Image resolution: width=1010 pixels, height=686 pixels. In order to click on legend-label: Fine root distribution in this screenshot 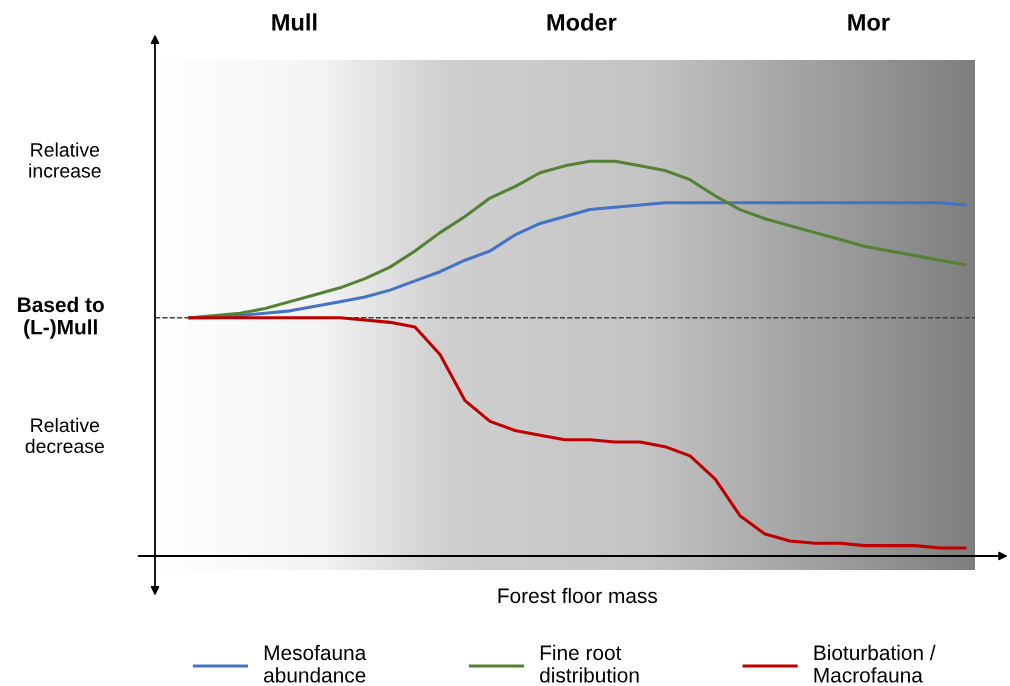, I will do `click(589, 663)`.